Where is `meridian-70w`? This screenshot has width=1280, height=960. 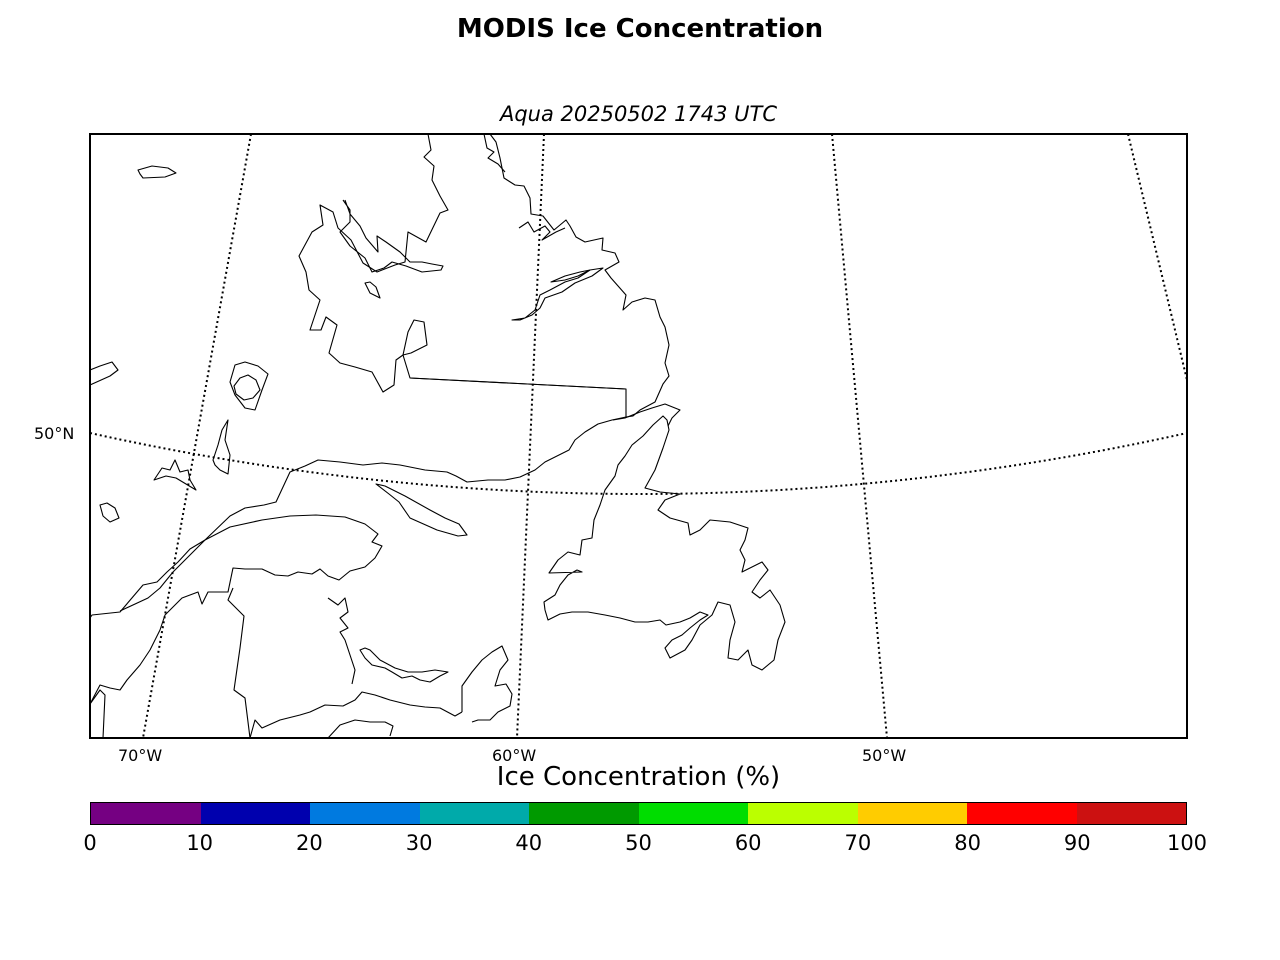 meridian-70w is located at coordinates (197, 436).